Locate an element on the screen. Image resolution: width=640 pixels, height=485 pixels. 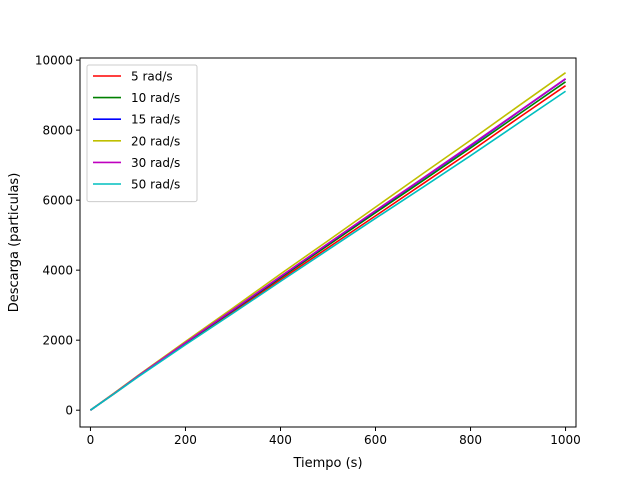
y-tick-label-5: 10000 is located at coordinates (54, 61).